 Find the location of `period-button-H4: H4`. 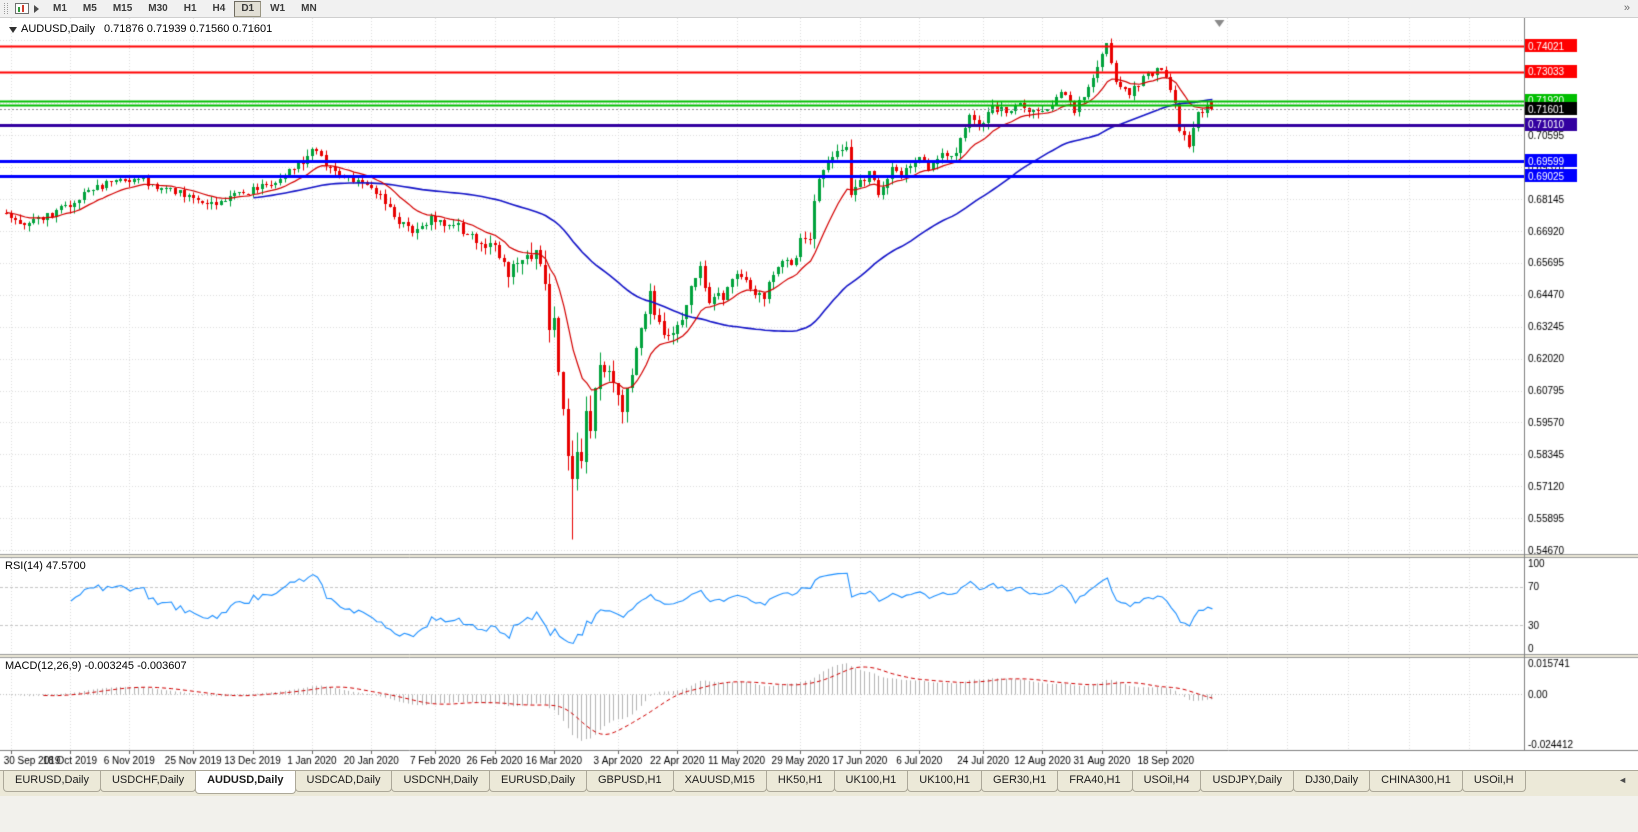

period-button-H4: H4 is located at coordinates (219, 8).